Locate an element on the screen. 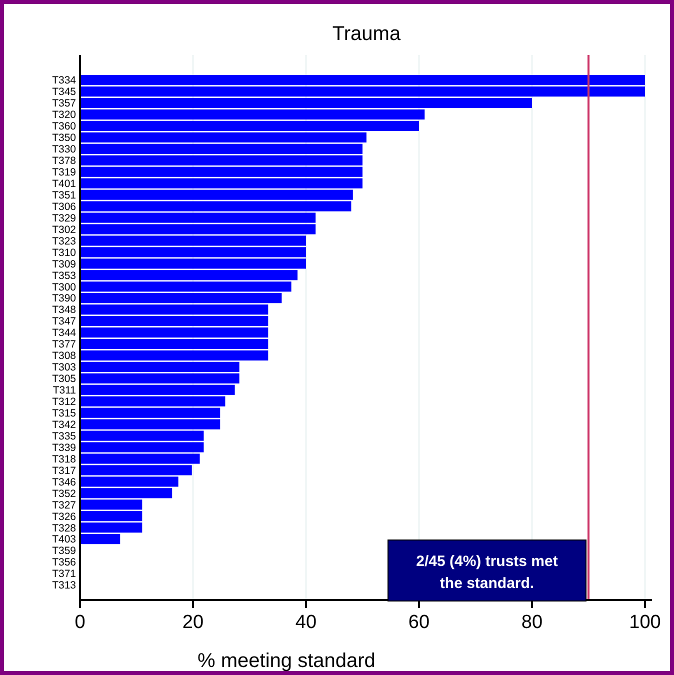  y-tick-label: T339 is located at coordinates (64, 448).